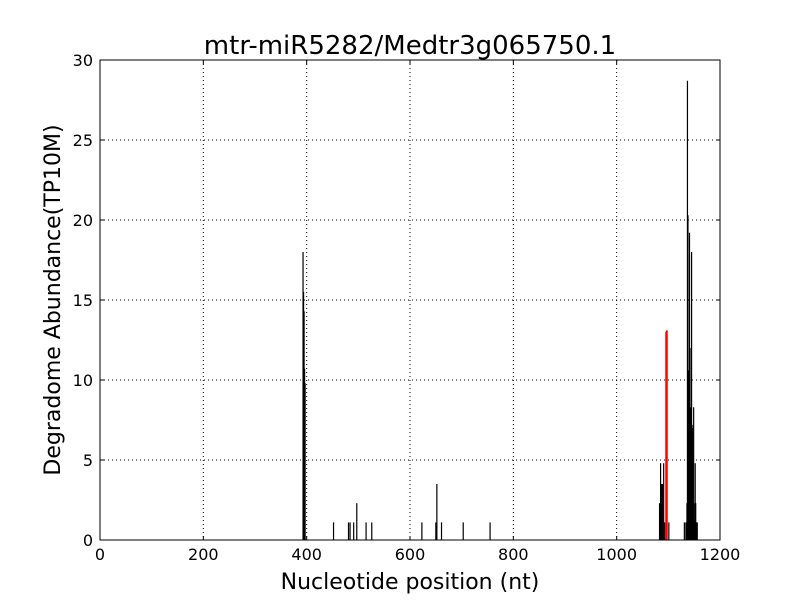 Image resolution: width=800 pixels, height=604 pixels. I want to click on x-tick-label: 1000, so click(616, 554).